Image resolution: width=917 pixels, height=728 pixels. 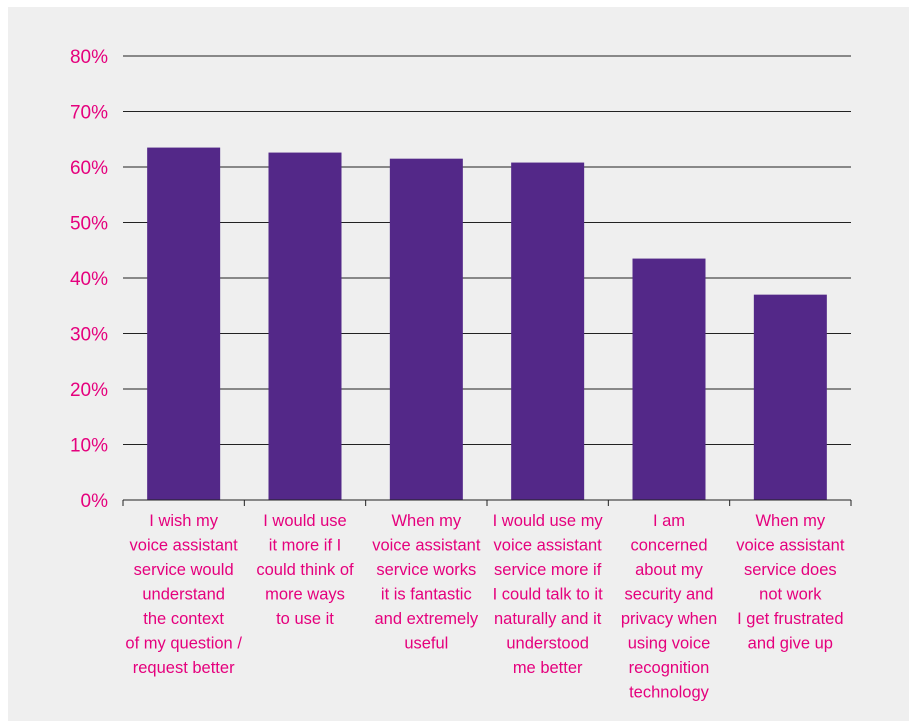 I want to click on x-tick-label-line: recognition, so click(x=669, y=668).